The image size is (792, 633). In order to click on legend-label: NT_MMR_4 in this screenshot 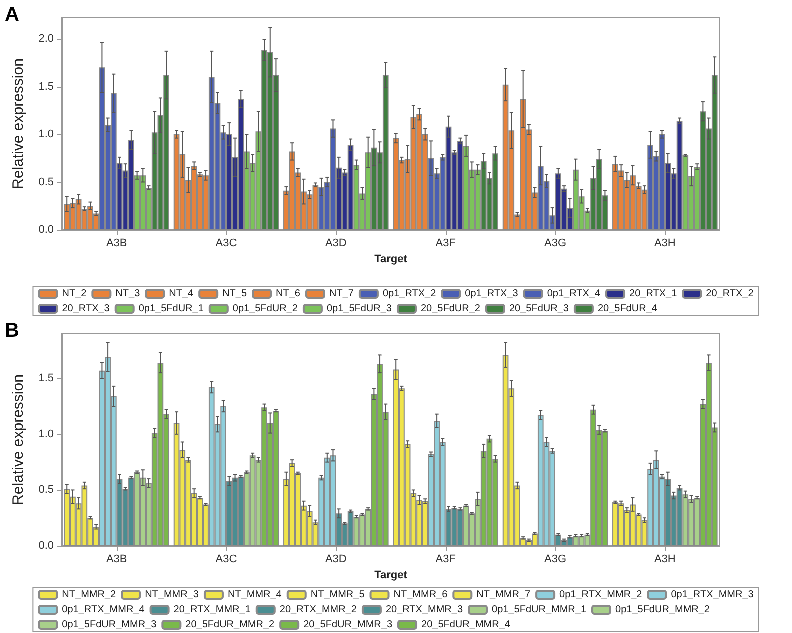, I will do `click(255, 595)`.